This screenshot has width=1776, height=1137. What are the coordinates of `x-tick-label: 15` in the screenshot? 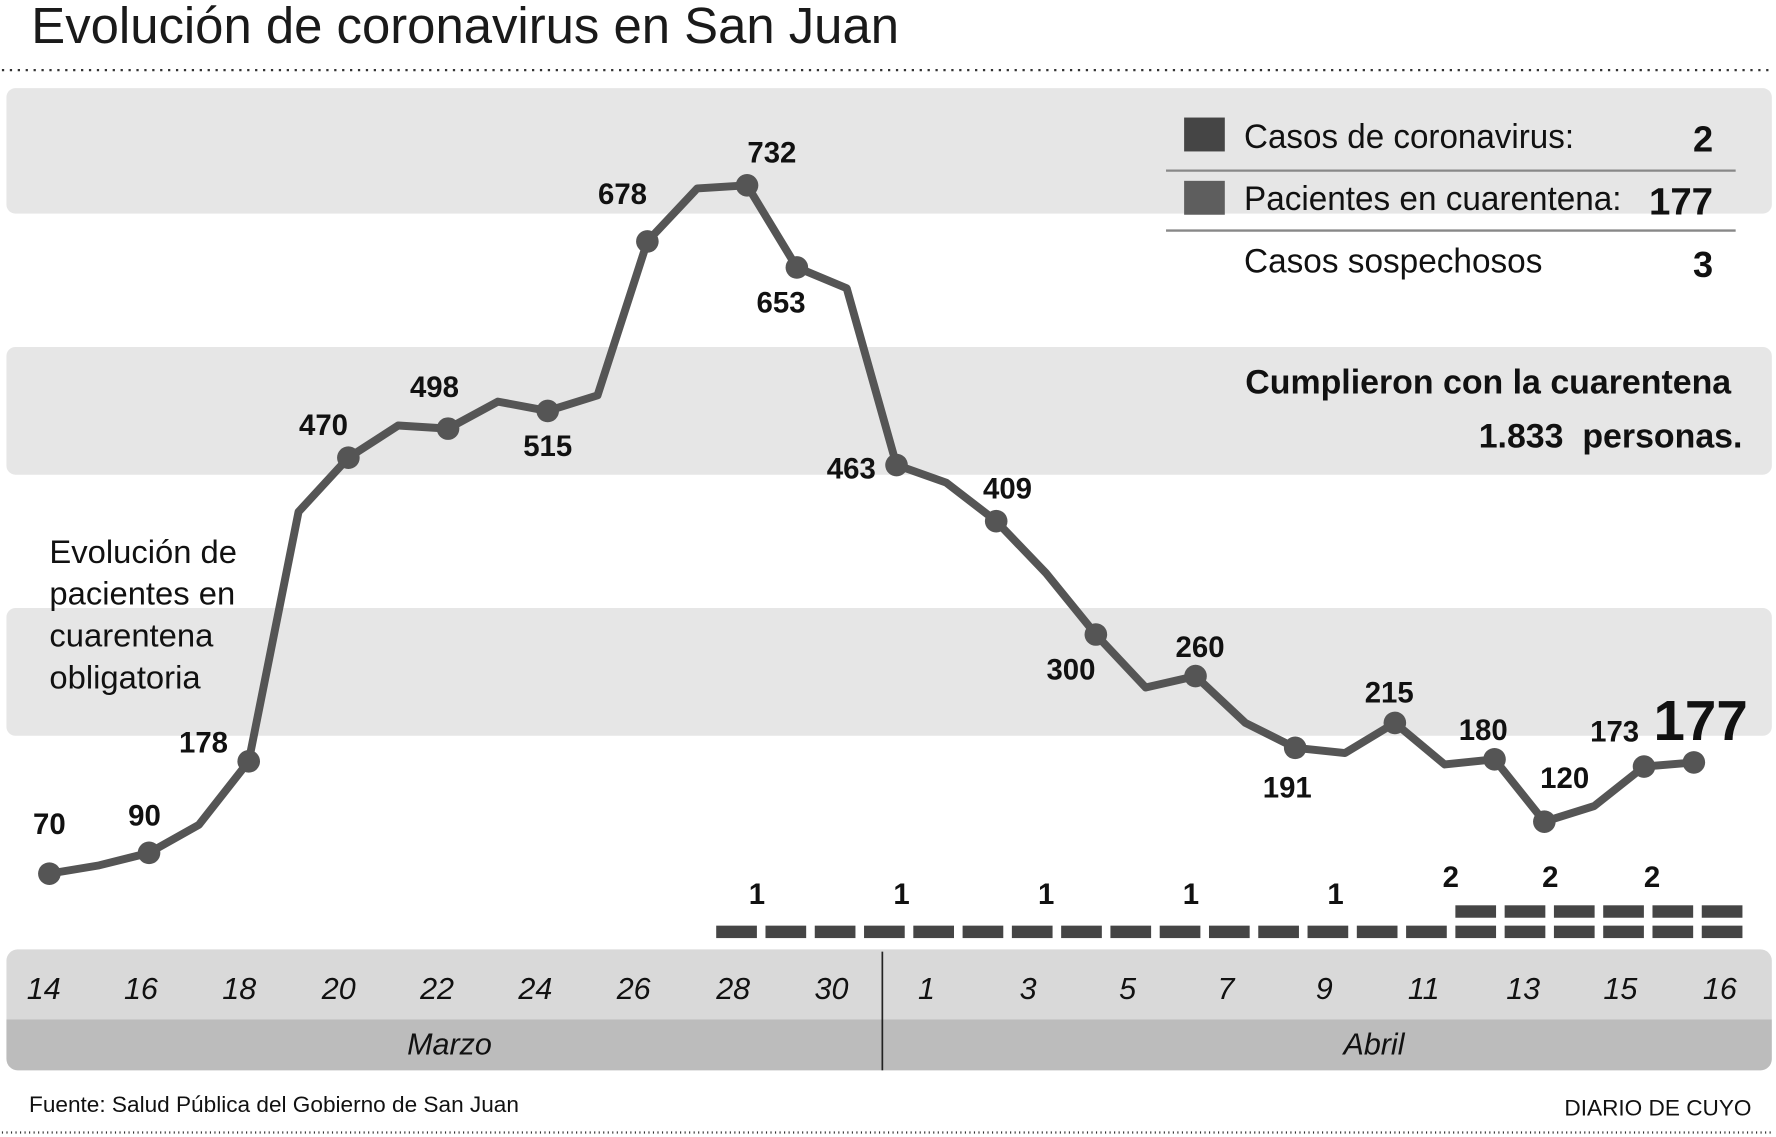 It's located at (1620, 989).